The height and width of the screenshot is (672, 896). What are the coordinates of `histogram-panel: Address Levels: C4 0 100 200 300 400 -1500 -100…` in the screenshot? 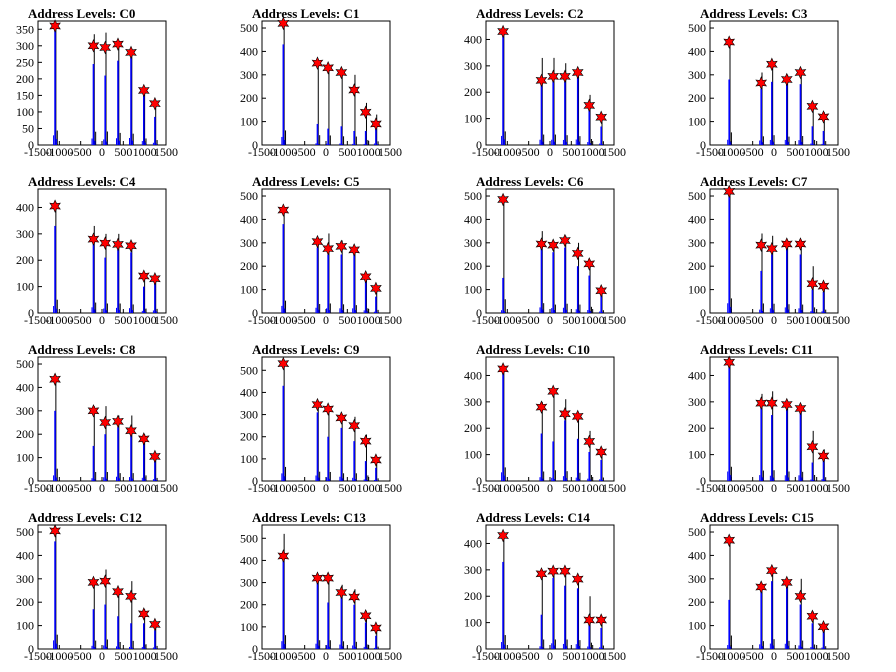 It's located at (112, 252).